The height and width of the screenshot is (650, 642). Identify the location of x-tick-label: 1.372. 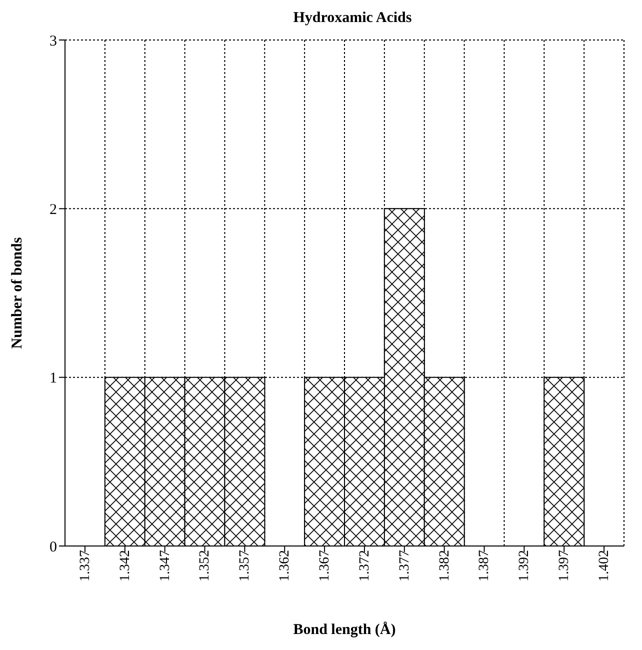
(364, 566).